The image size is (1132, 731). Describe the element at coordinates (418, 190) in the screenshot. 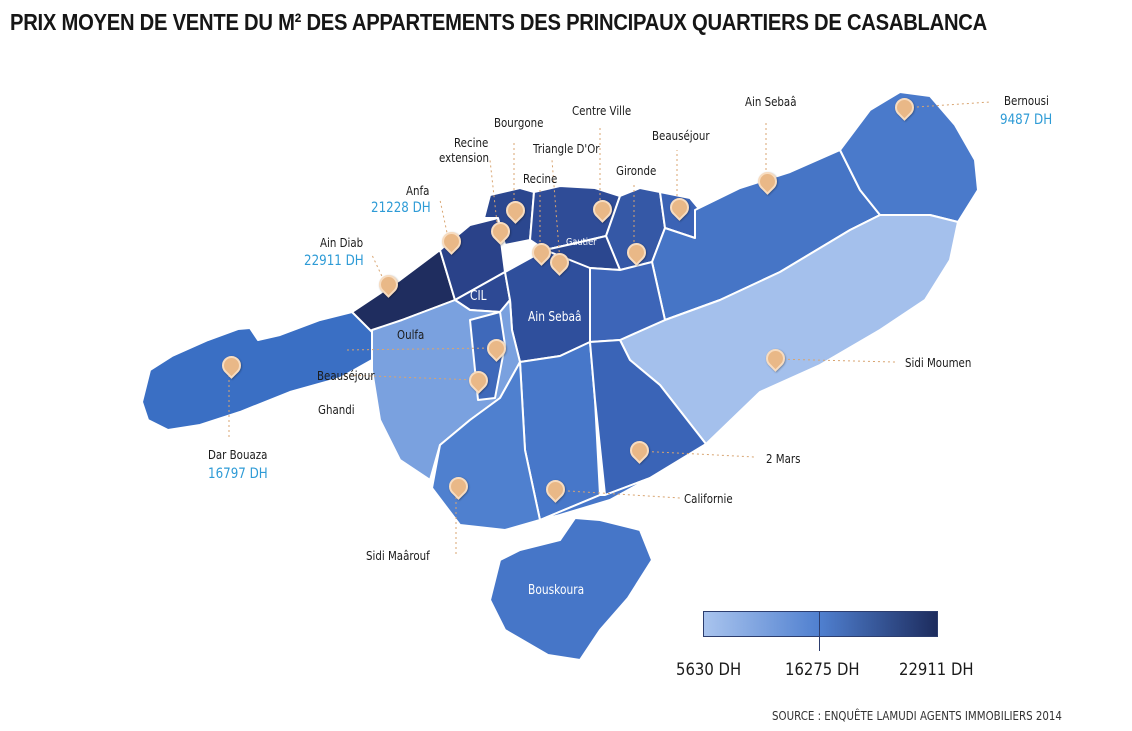

I see `label-anfa: Anfa` at that location.